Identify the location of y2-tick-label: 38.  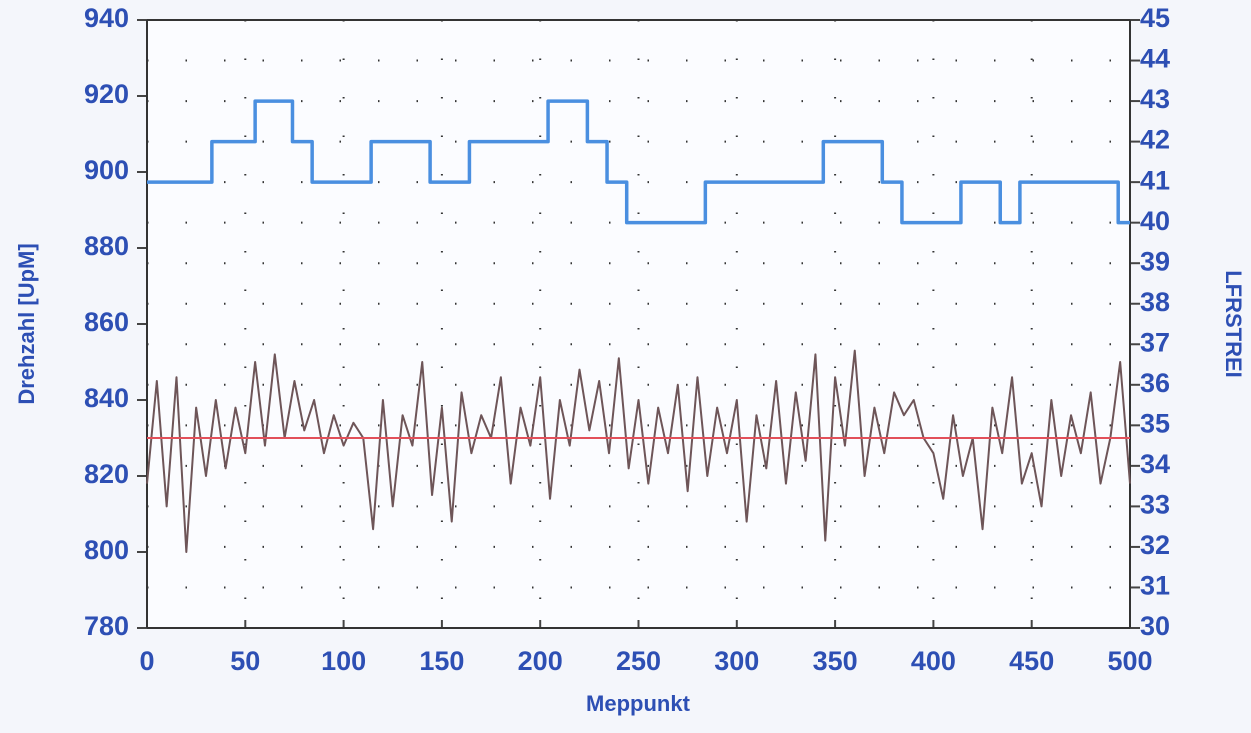
(1155, 302).